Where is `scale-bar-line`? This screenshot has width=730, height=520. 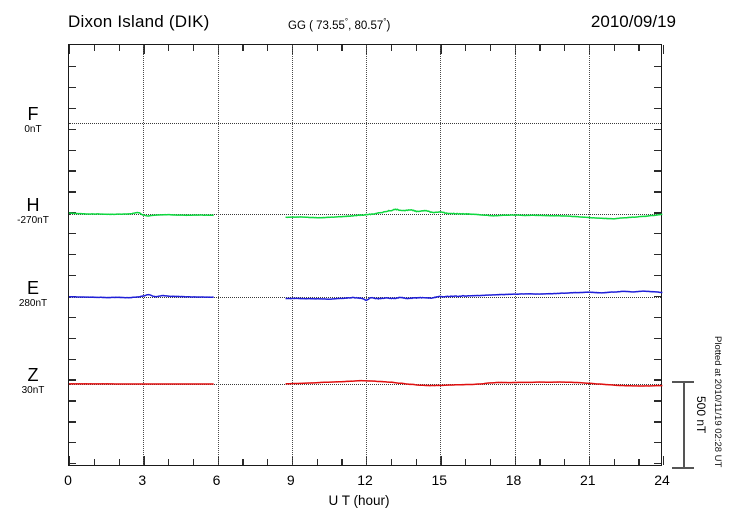
scale-bar-line is located at coordinates (684, 425).